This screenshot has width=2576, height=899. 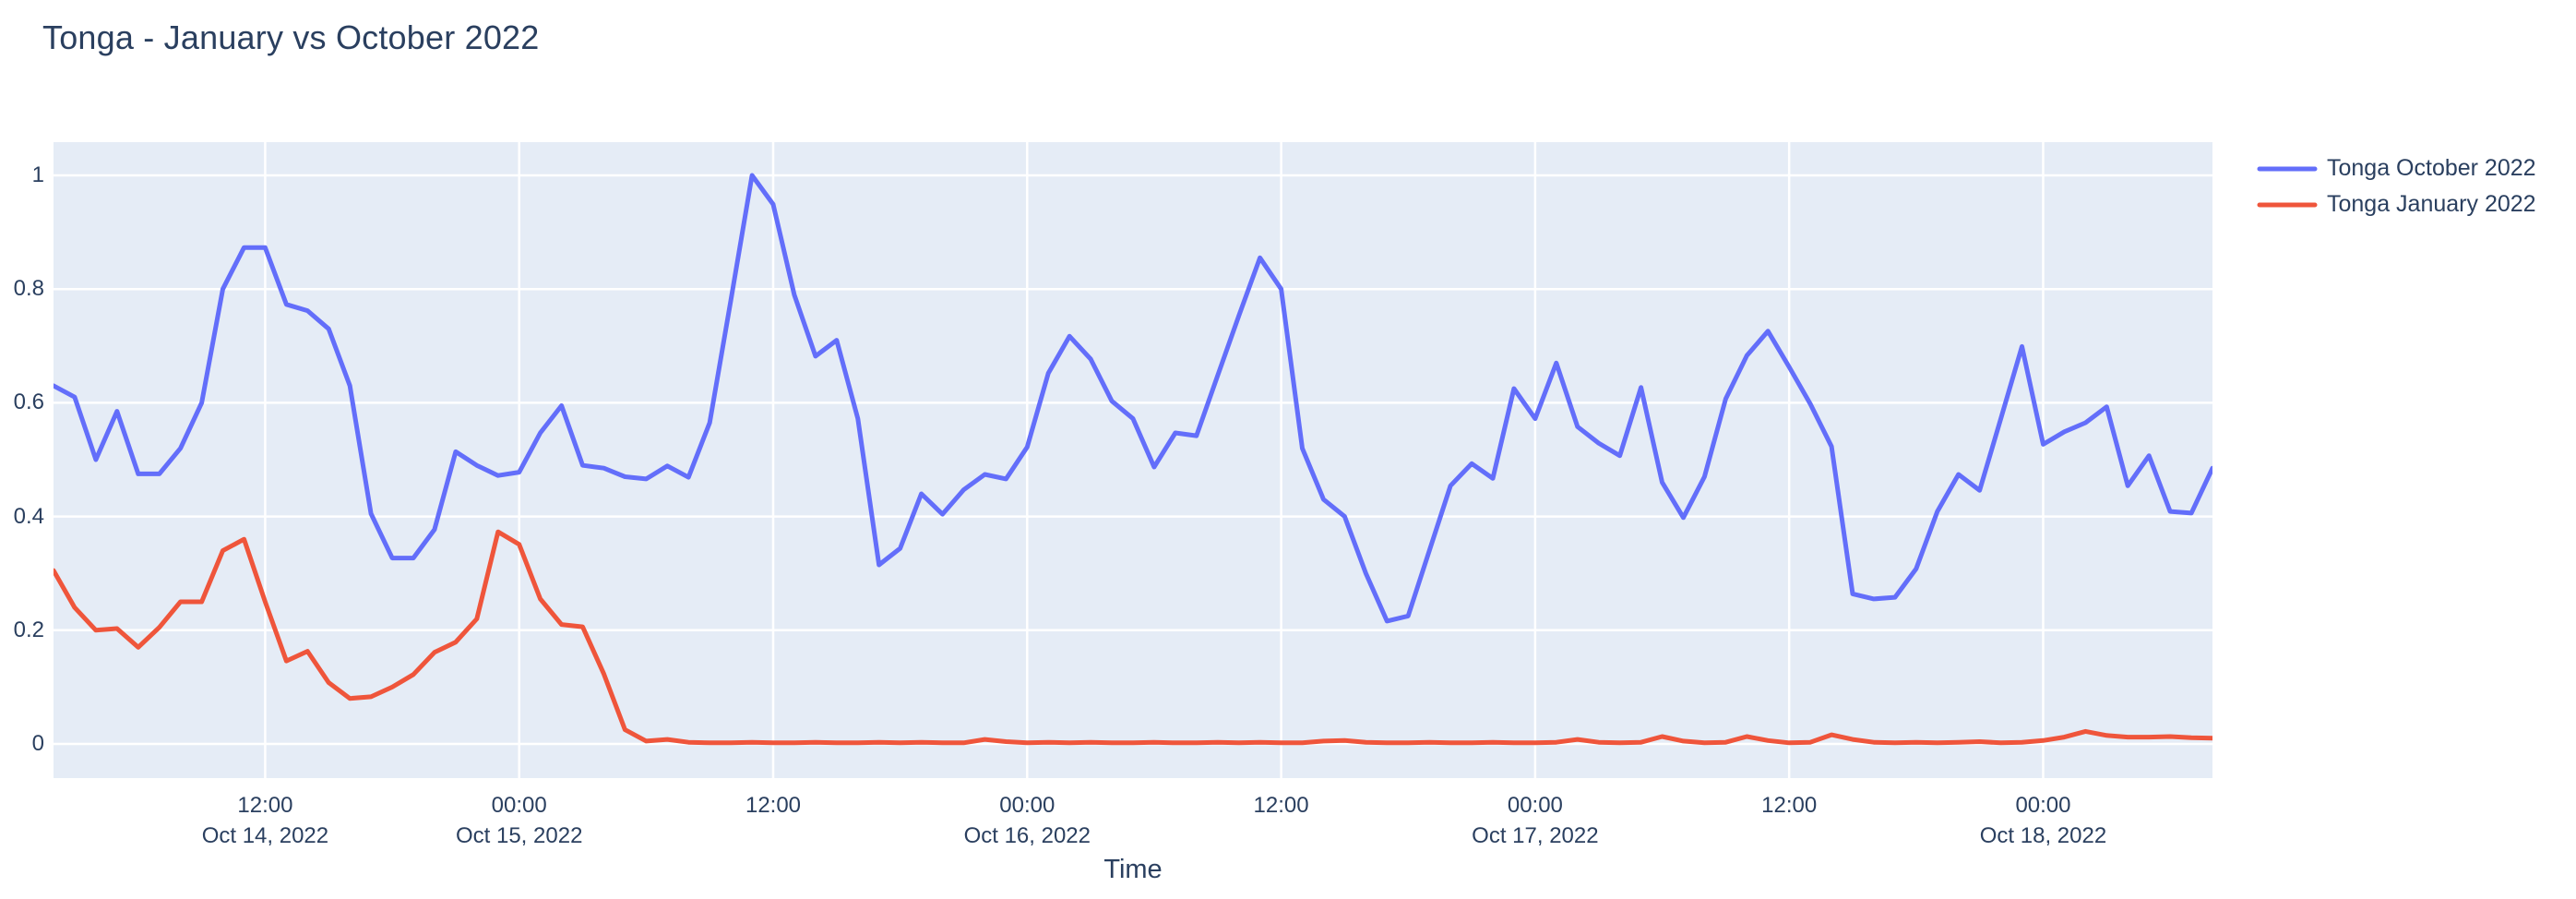 I want to click on y-tick-label: 1, so click(x=37, y=174).